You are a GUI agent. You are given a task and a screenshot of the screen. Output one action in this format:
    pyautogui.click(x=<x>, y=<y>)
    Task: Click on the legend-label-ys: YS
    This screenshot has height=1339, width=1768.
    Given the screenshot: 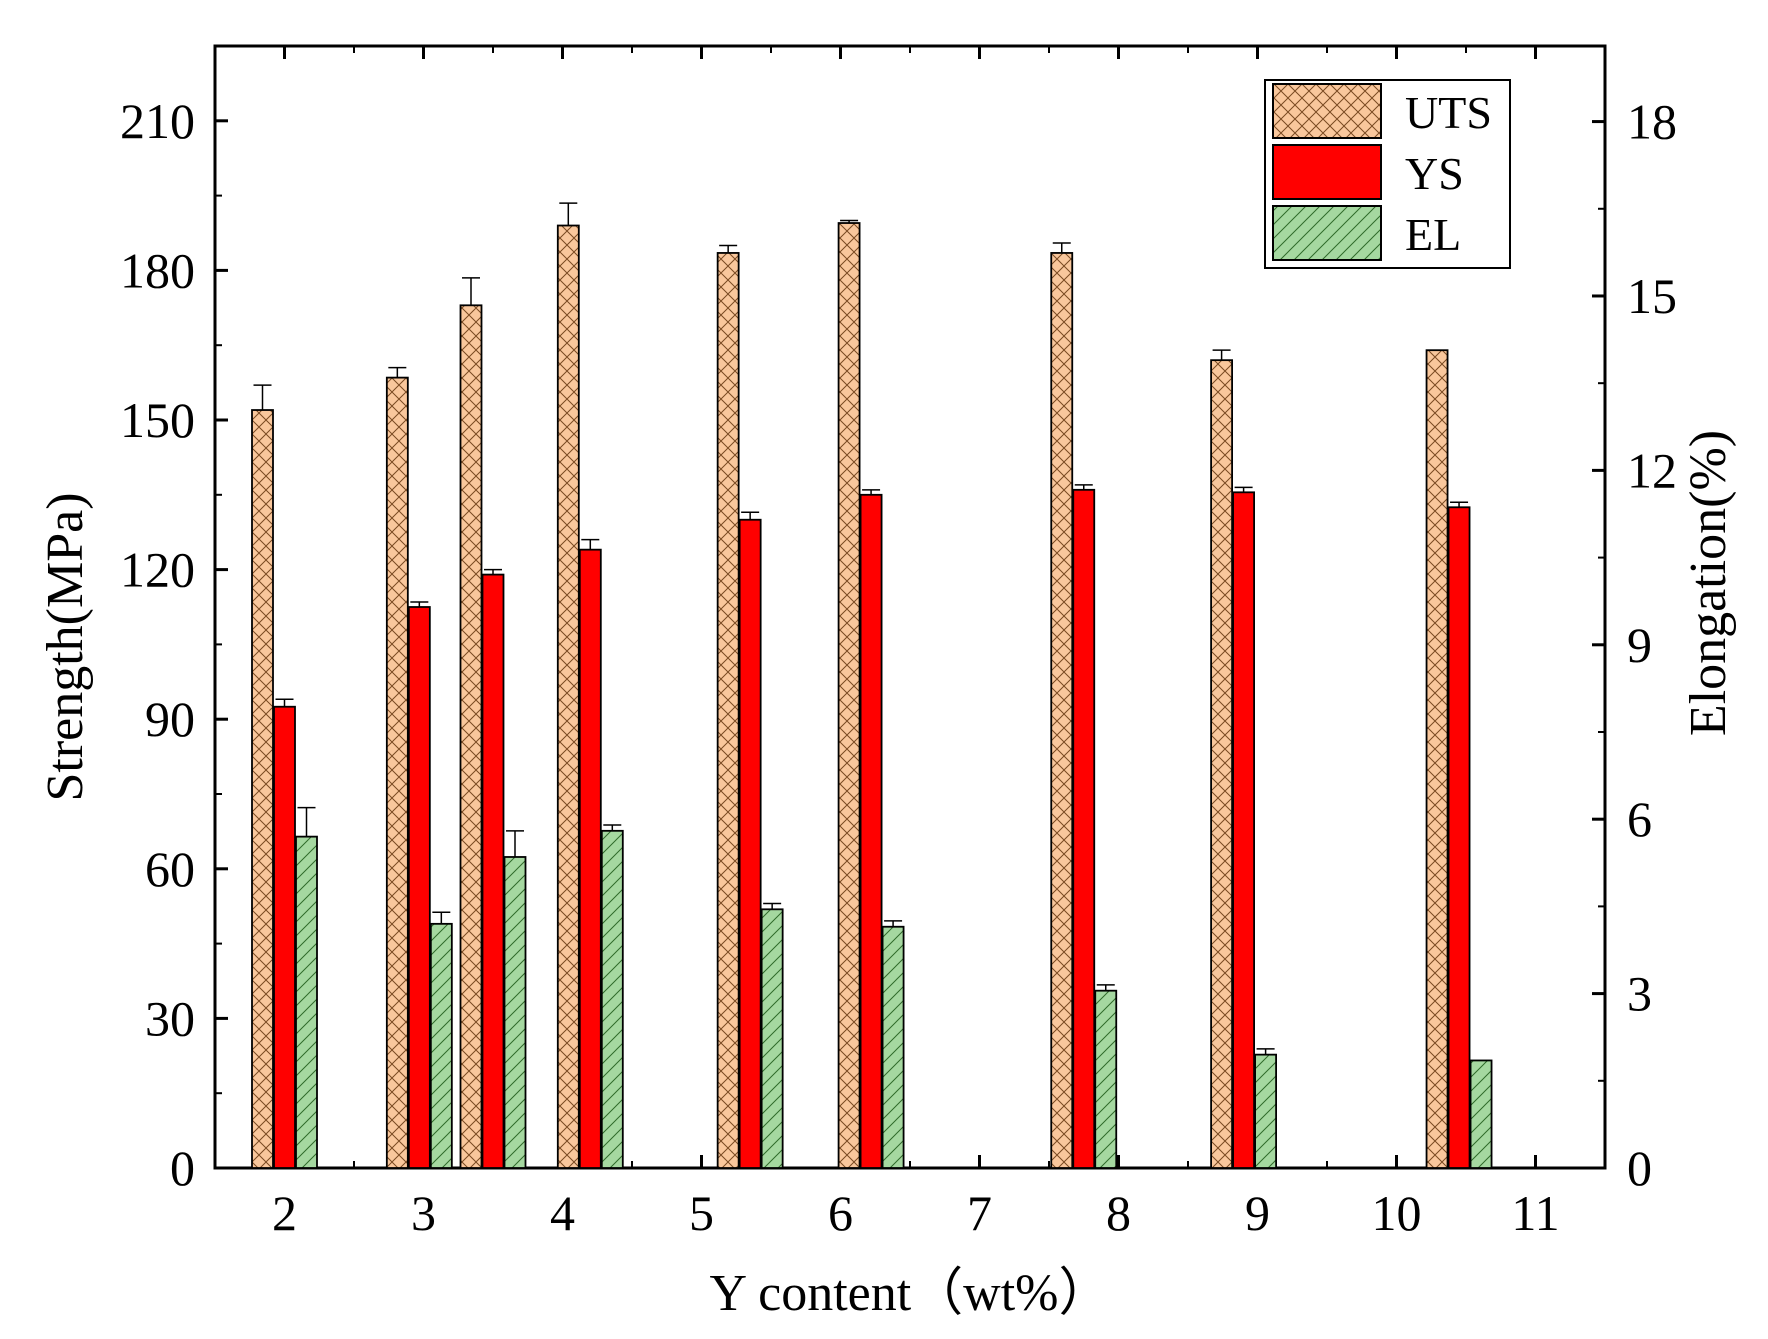 What is the action you would take?
    pyautogui.click(x=1434, y=173)
    